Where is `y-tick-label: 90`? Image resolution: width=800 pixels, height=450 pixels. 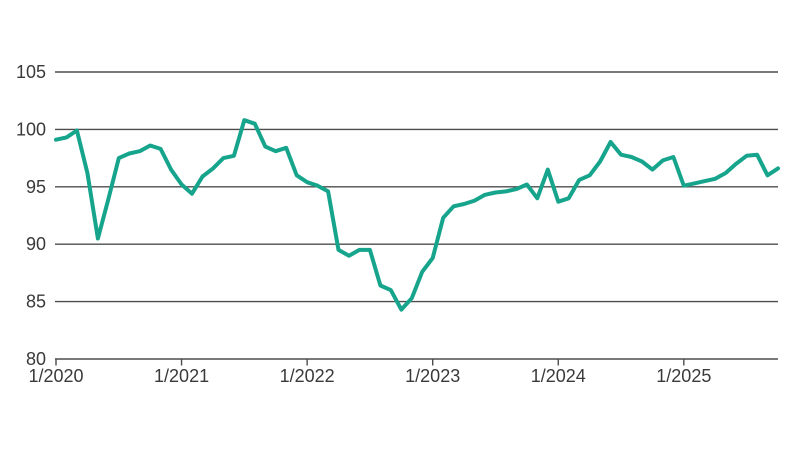
y-tick-label: 90 is located at coordinates (36, 244).